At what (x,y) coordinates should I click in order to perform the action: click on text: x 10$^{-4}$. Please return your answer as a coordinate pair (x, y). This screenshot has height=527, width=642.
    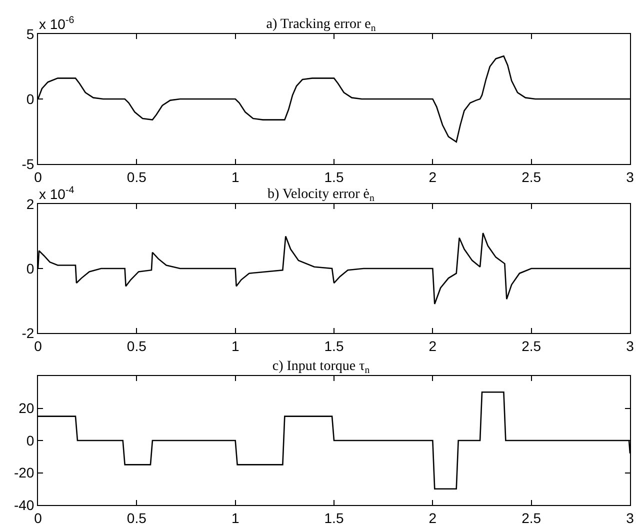
    Looking at the image, I should click on (57, 193).